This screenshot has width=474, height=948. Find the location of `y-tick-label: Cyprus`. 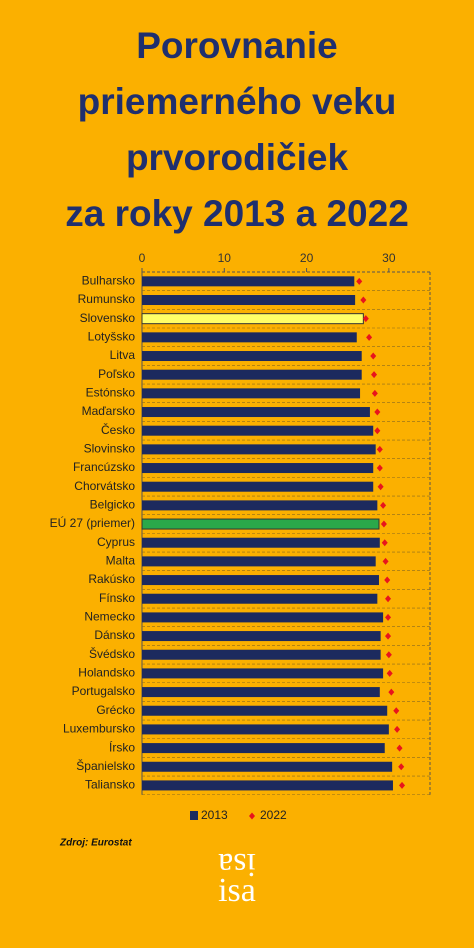

y-tick-label: Cyprus is located at coordinates (116, 542).